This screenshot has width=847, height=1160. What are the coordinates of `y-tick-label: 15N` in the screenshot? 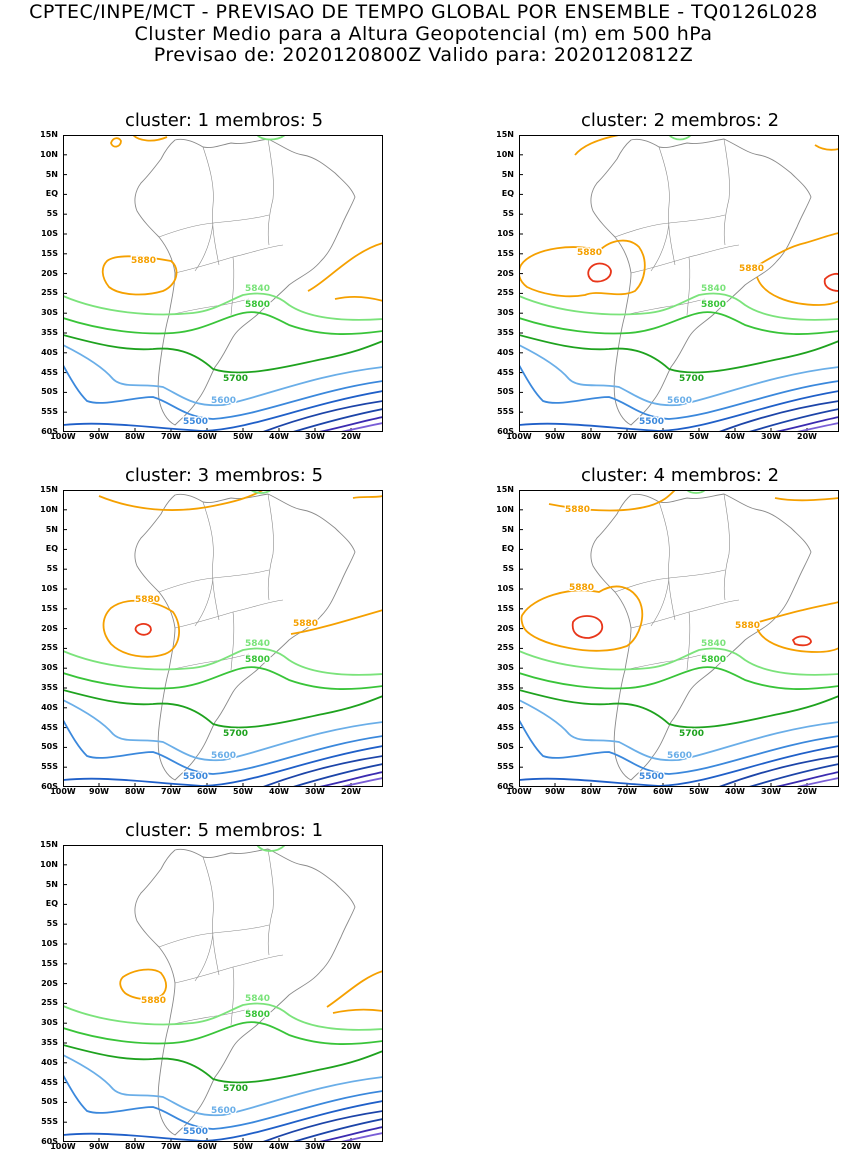 It's located at (49, 844).